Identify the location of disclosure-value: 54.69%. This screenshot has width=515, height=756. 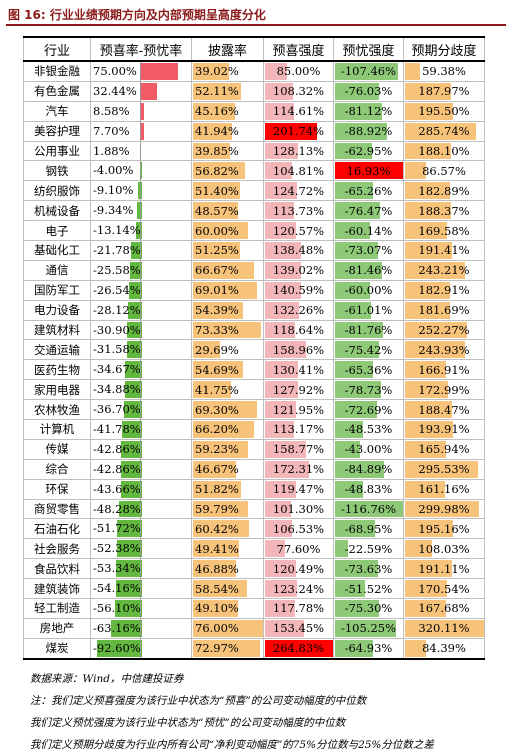
(217, 369).